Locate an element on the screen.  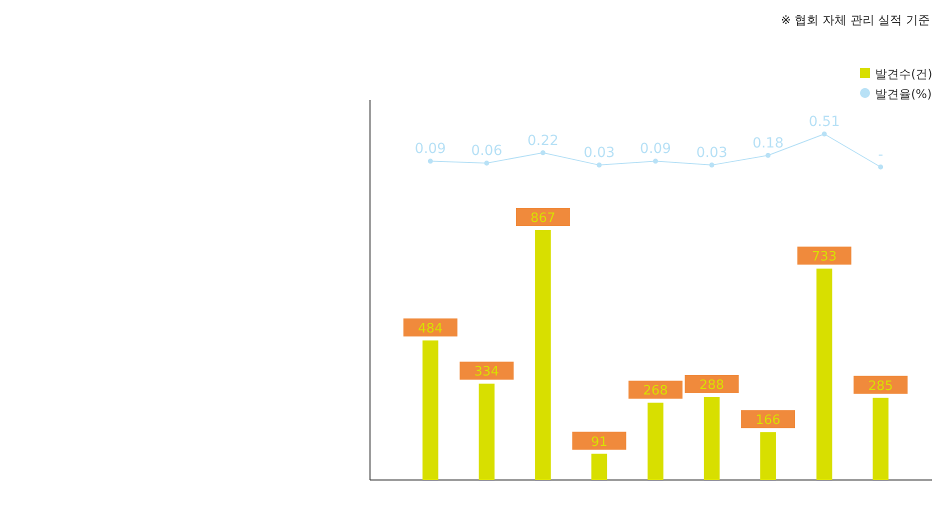
data-label: 484 is located at coordinates (430, 328).